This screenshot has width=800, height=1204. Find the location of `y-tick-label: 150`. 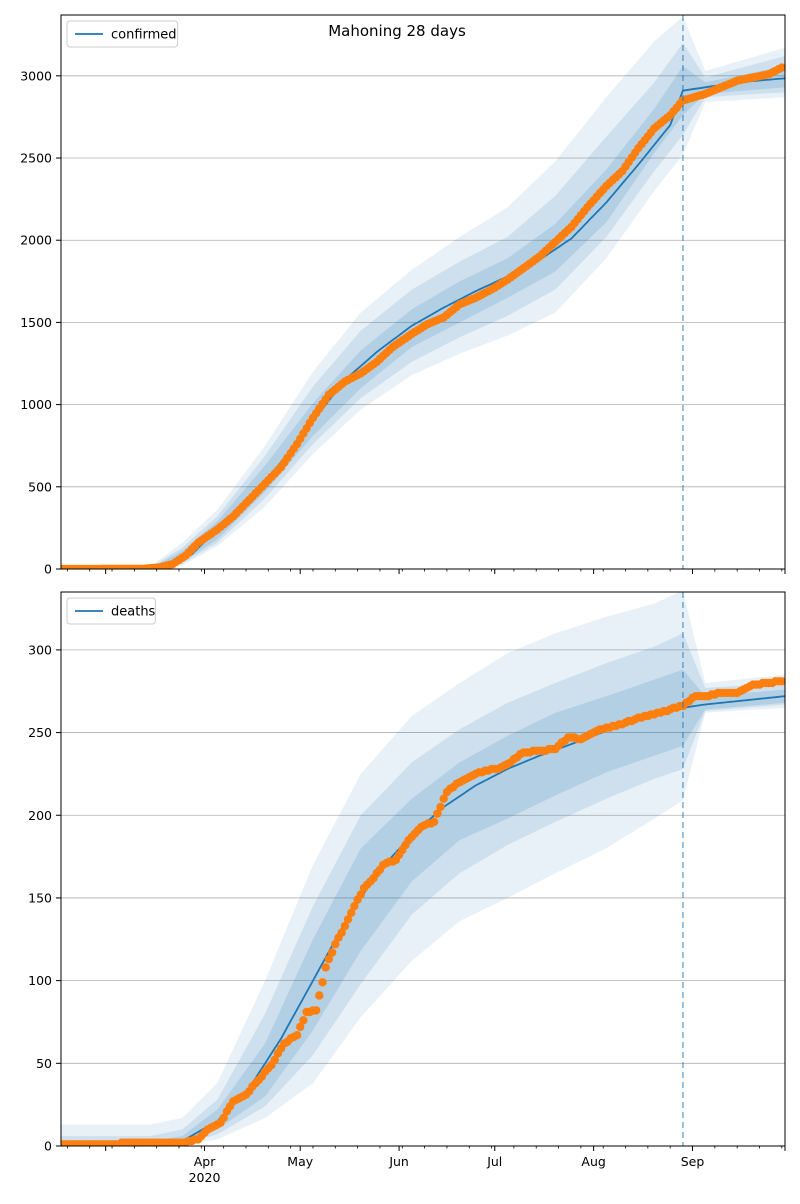

y-tick-label: 150 is located at coordinates (40, 897).